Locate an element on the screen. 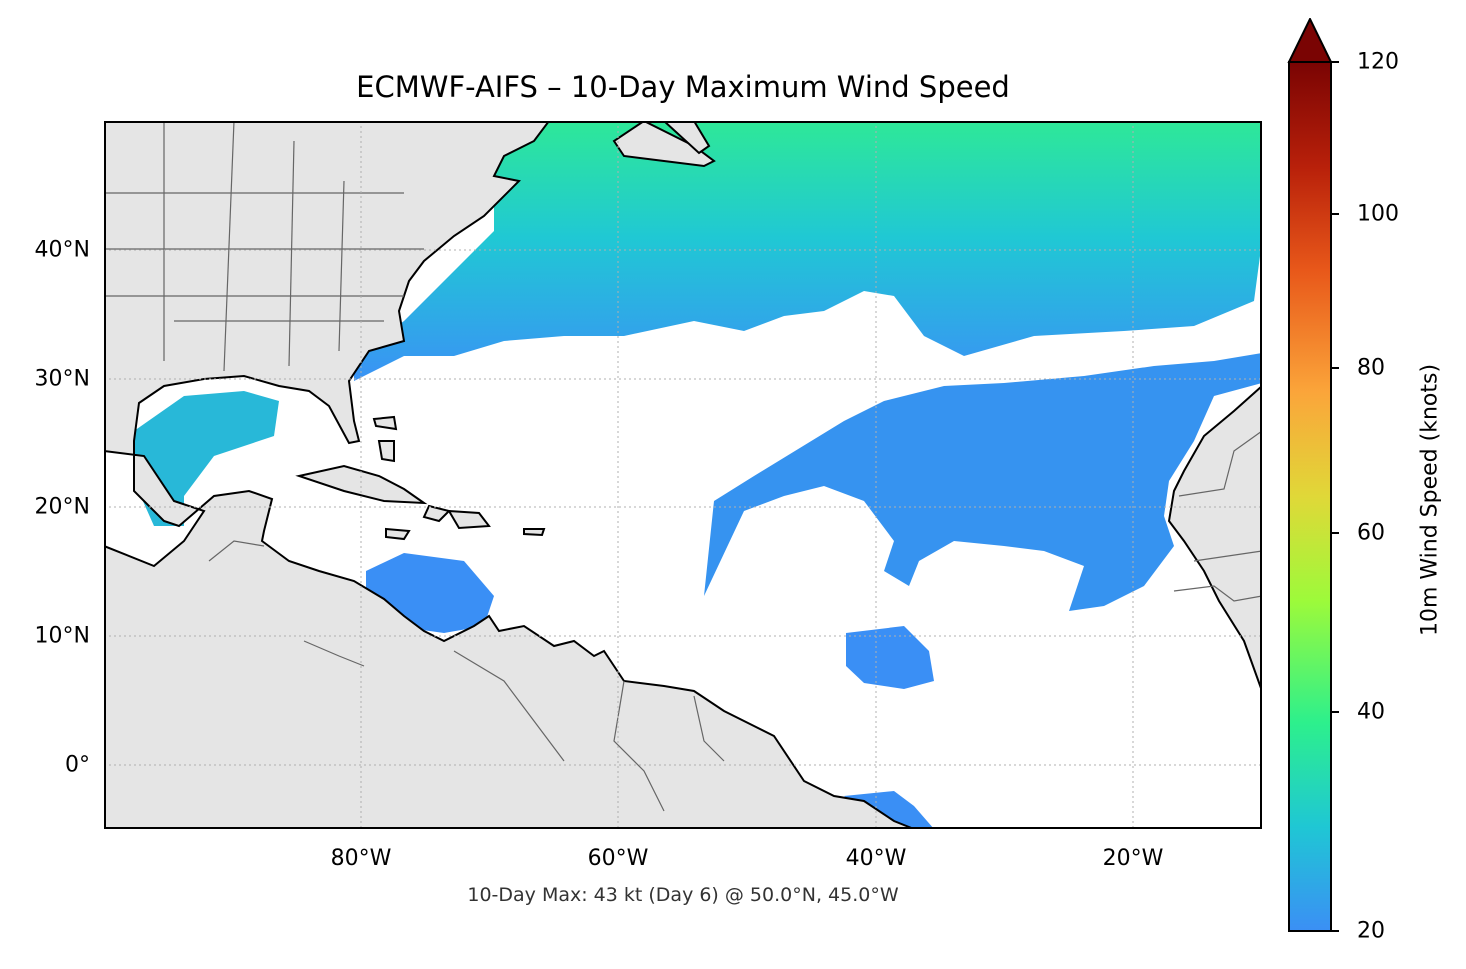  chart-title: ECMWF-AIFS – 10-Day Maximum Wind Speed is located at coordinates (683, 87).